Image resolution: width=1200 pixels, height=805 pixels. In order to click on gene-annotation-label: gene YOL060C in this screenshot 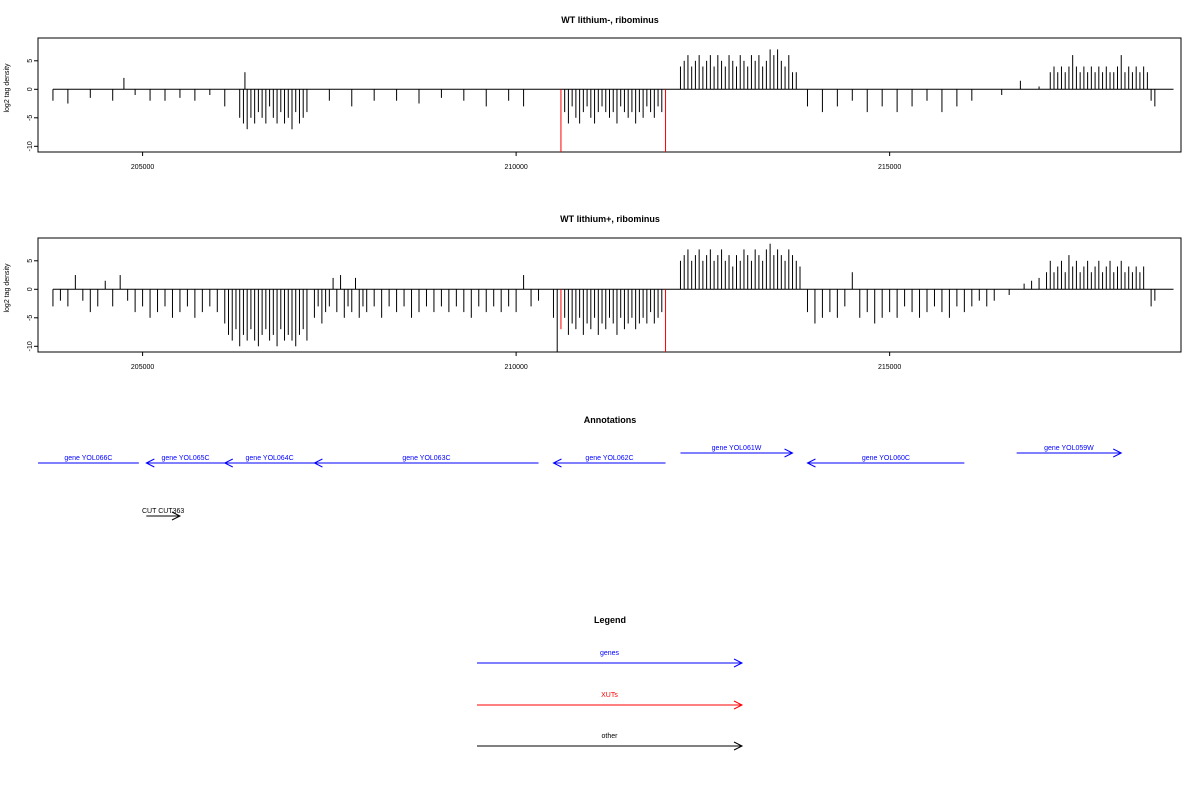, I will do `click(886, 458)`.